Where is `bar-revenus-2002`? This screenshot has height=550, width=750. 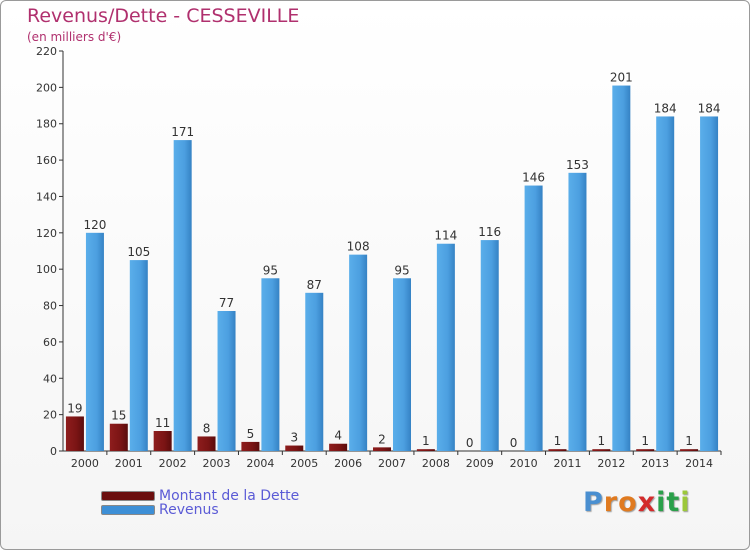
bar-revenus-2002 is located at coordinates (182, 295).